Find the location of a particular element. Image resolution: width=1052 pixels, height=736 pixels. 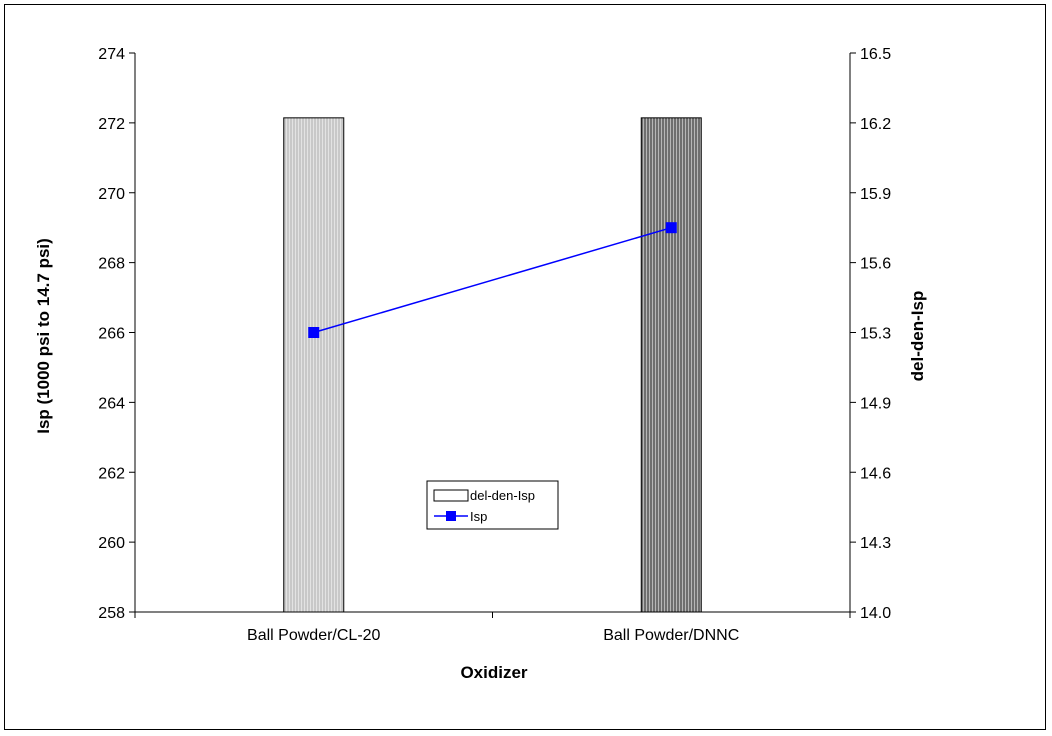

y2-tick-label: 16.2 is located at coordinates (875, 124).